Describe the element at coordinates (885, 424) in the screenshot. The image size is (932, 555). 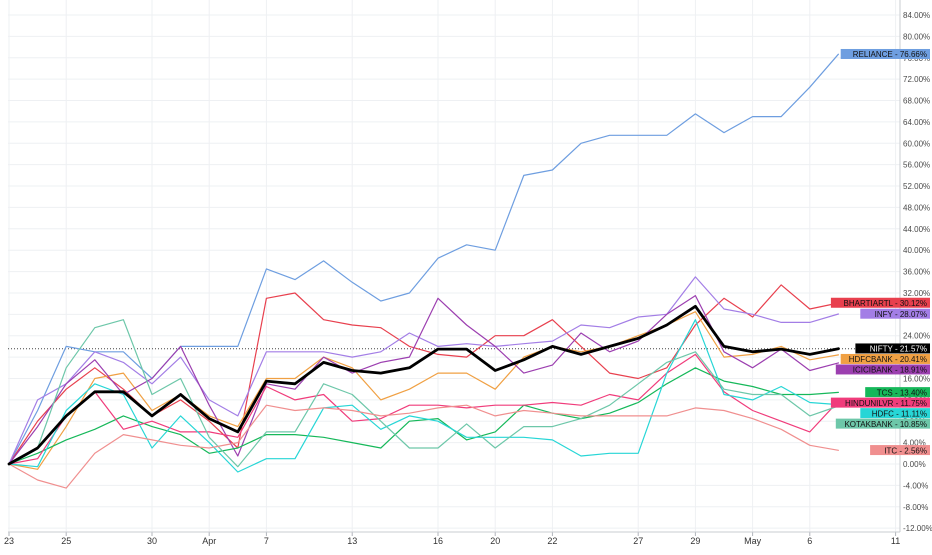
I see `value-label-text: KOTAKBANK - 10.85%` at that location.